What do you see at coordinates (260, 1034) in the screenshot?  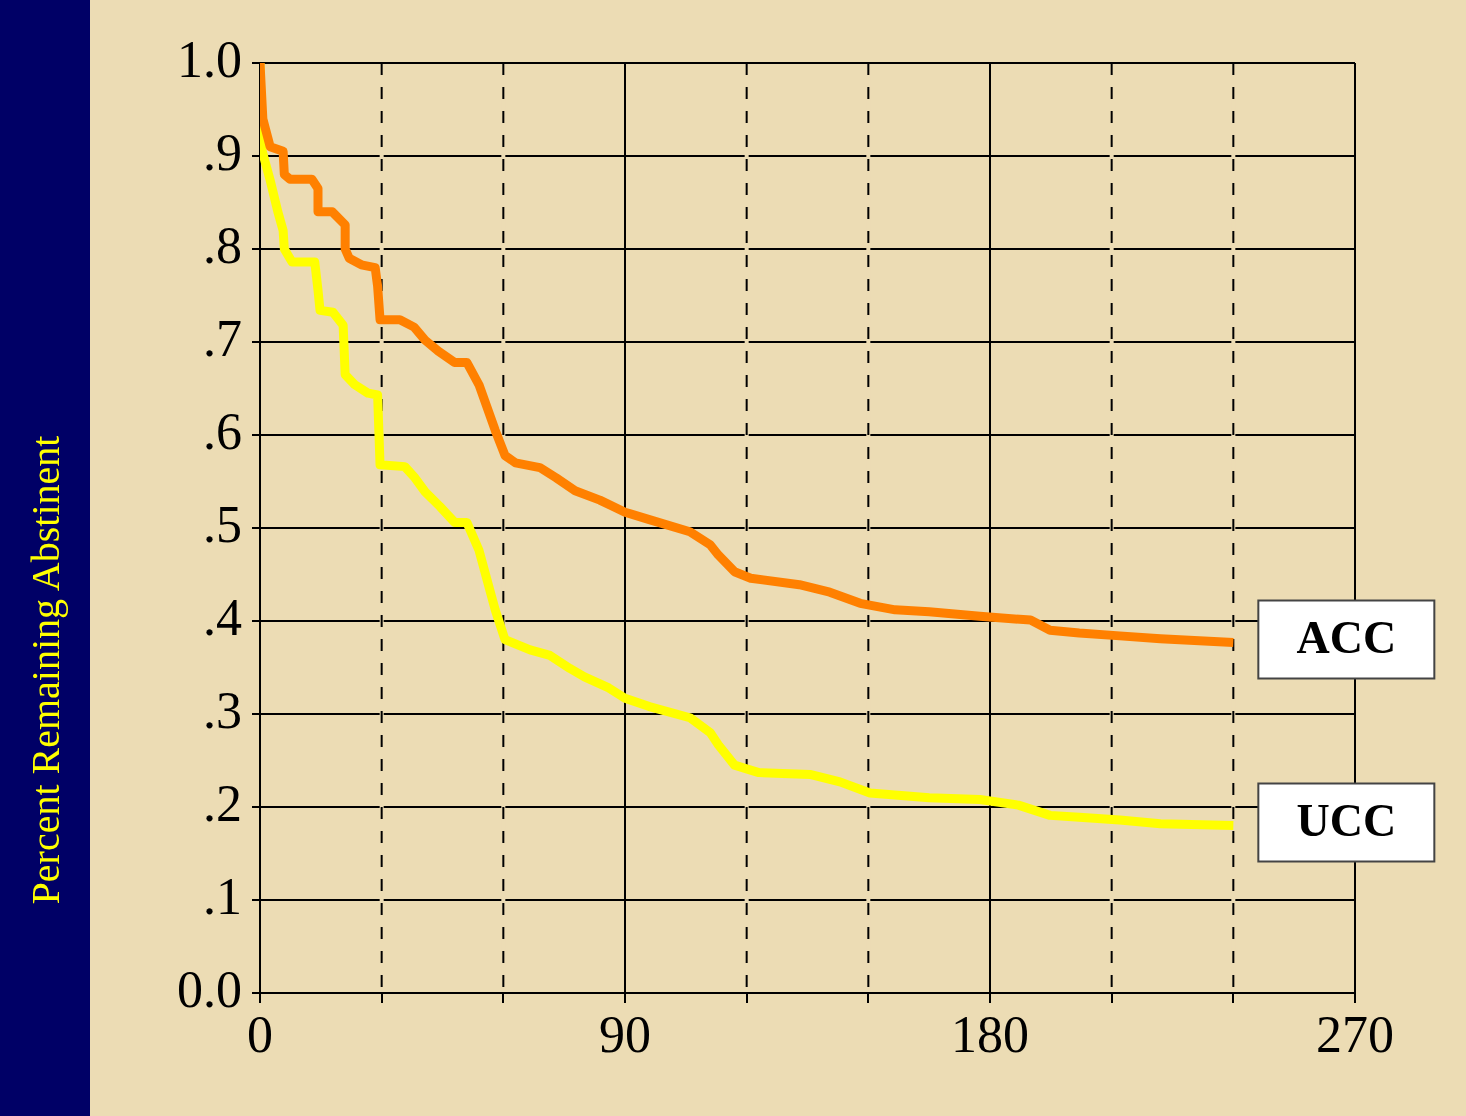 I see `x-tick-label: 0` at bounding box center [260, 1034].